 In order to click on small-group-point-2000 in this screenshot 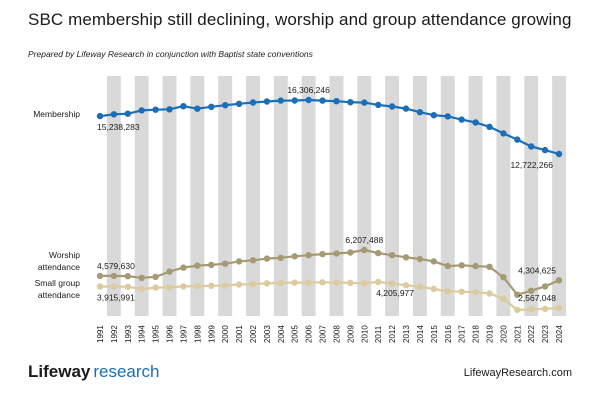, I will do `click(225, 285)`.